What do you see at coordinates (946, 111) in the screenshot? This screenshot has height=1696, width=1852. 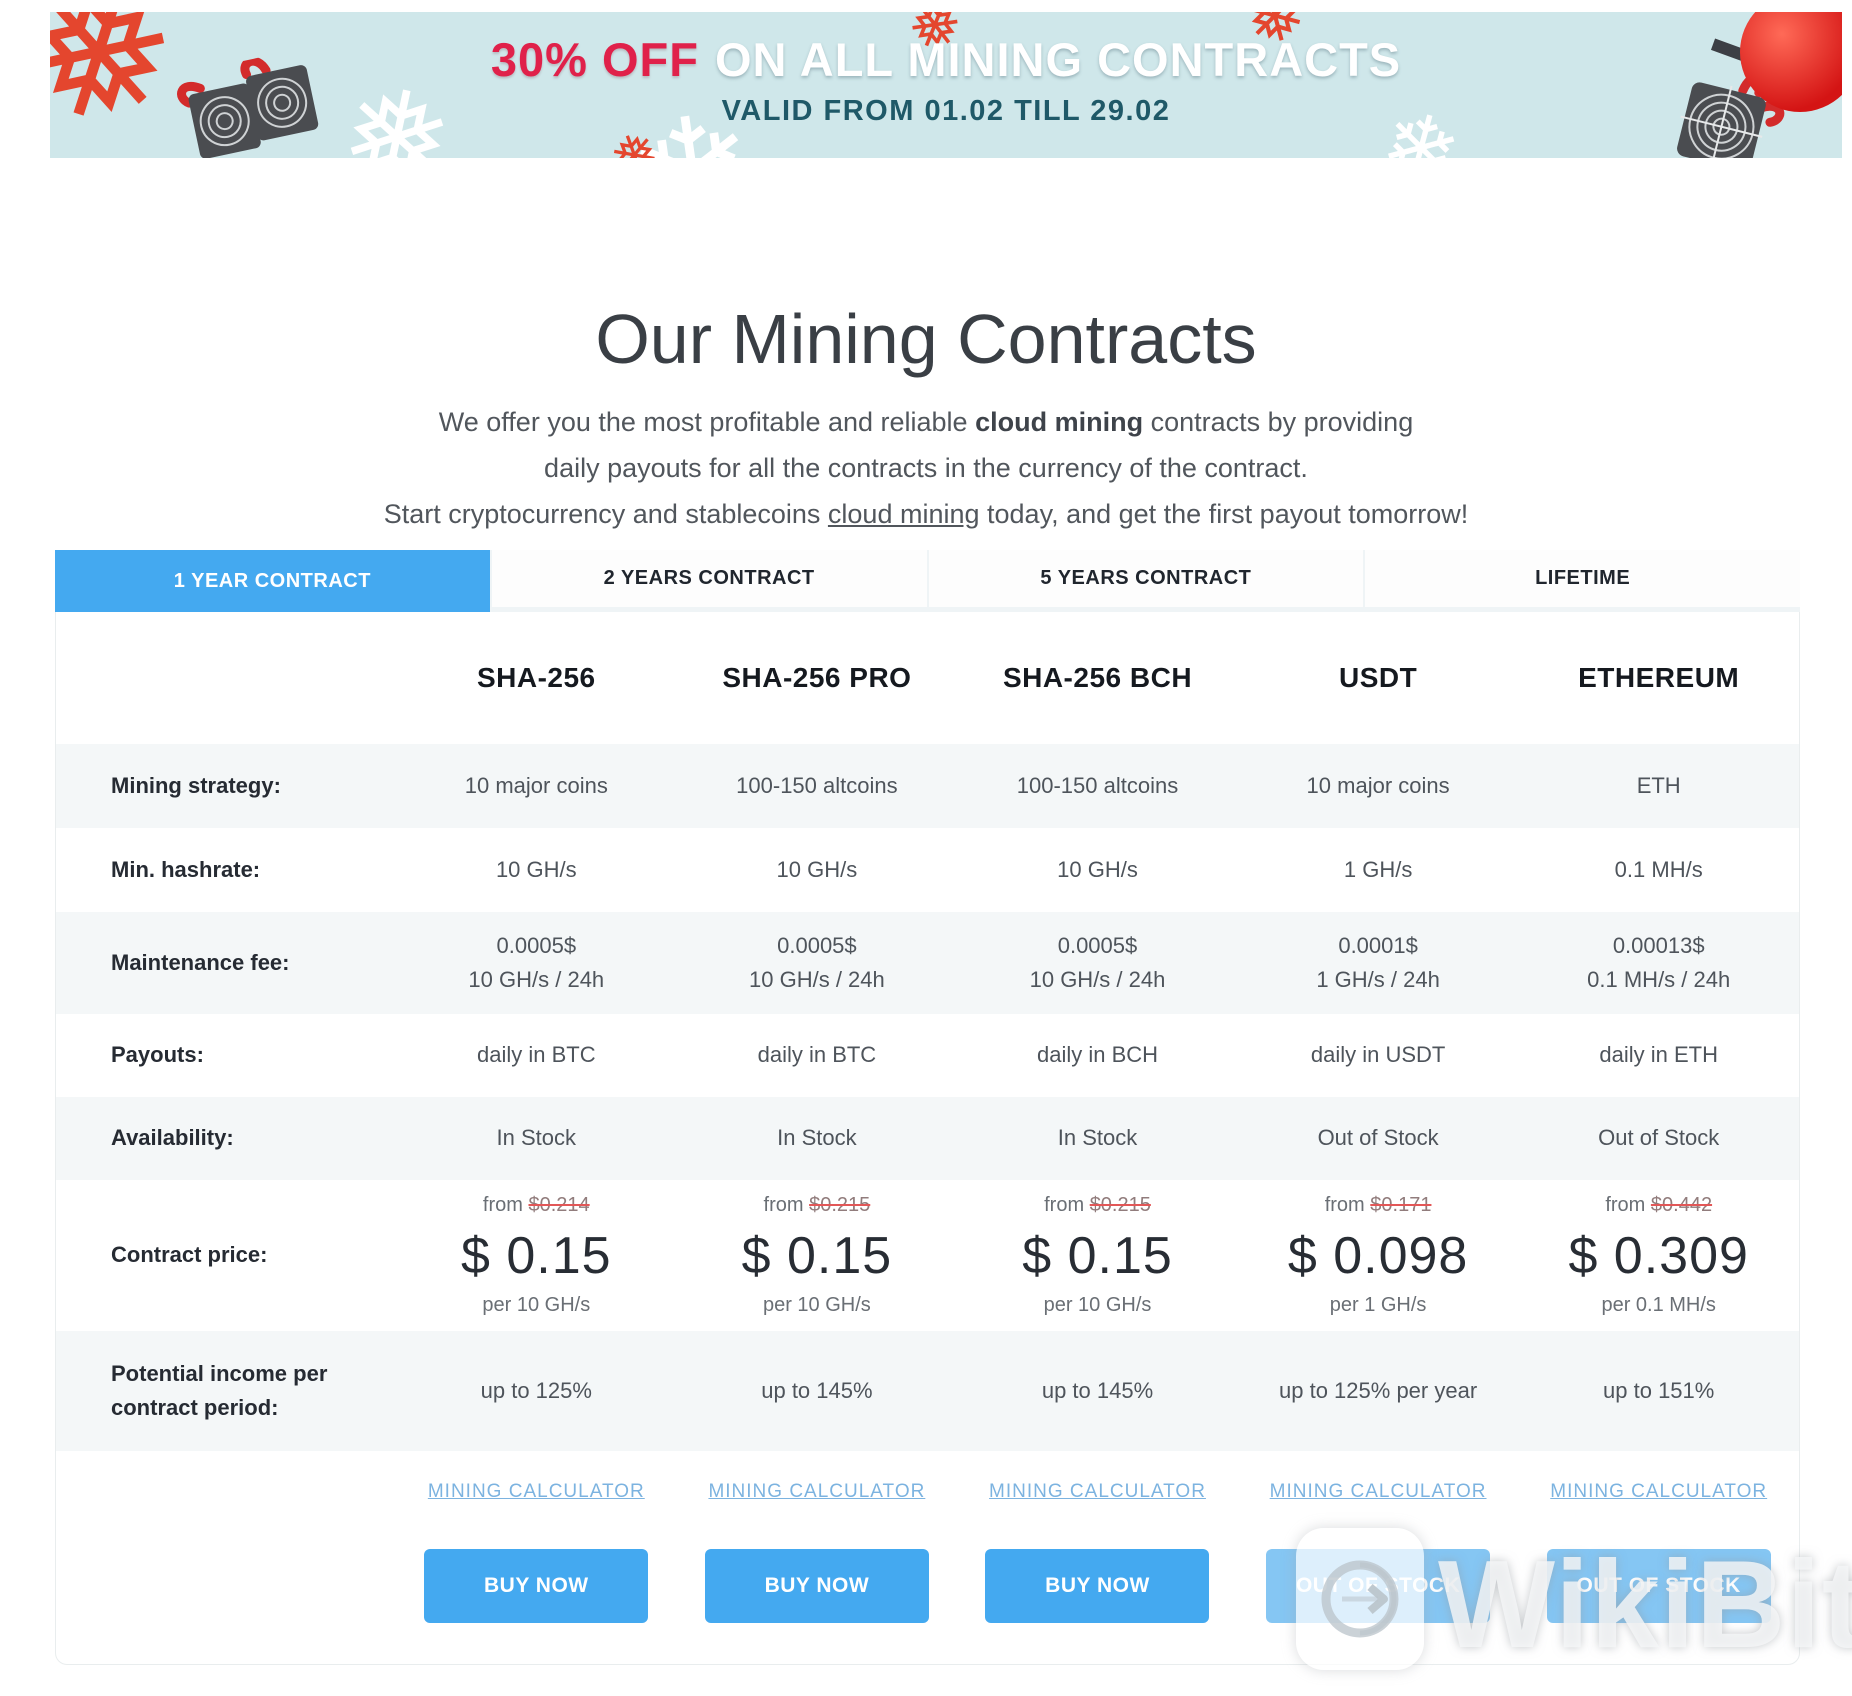 I see `banner-validity: VALID FROM 01.02 TILL 29.02` at bounding box center [946, 111].